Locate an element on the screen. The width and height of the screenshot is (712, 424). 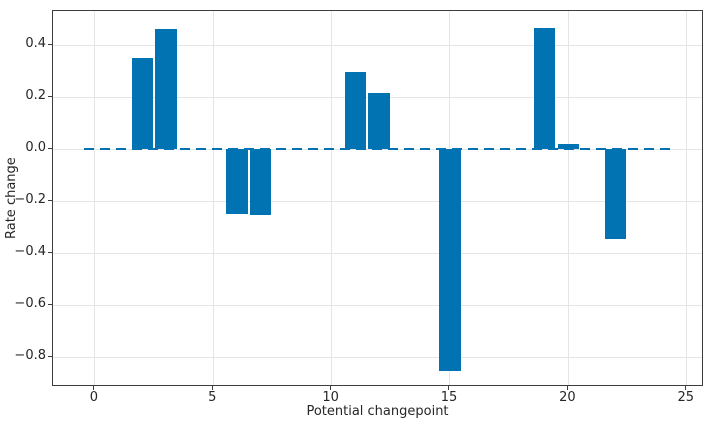
x-tick-label: 15 is located at coordinates (449, 397).